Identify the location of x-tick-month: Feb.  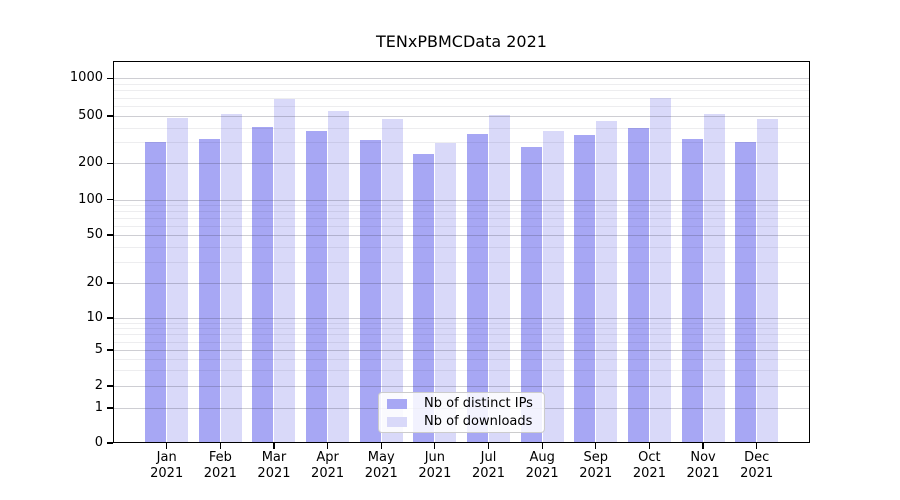
(220, 457).